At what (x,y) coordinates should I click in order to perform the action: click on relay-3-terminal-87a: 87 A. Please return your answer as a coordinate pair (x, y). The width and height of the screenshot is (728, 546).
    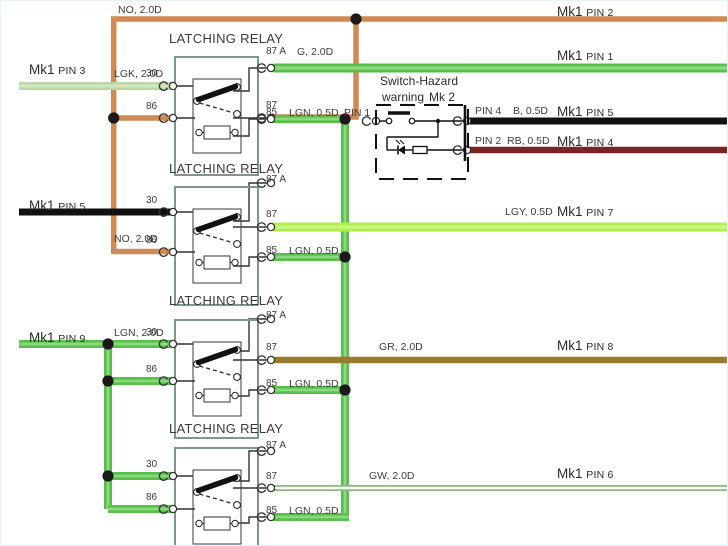
    Looking at the image, I should click on (276, 315).